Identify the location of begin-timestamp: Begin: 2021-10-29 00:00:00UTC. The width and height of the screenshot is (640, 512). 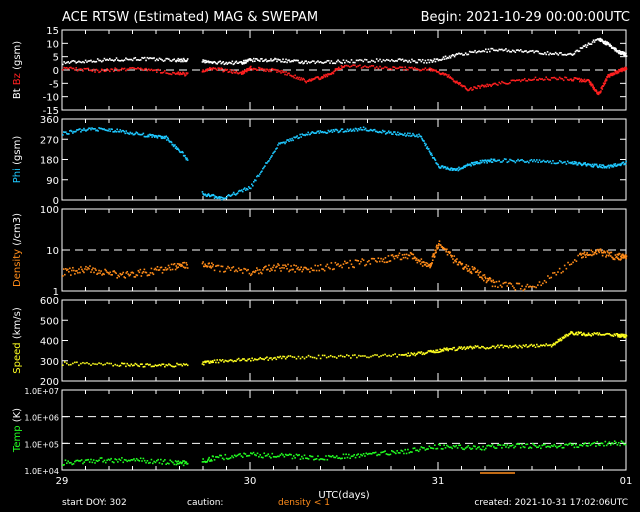
(525, 17).